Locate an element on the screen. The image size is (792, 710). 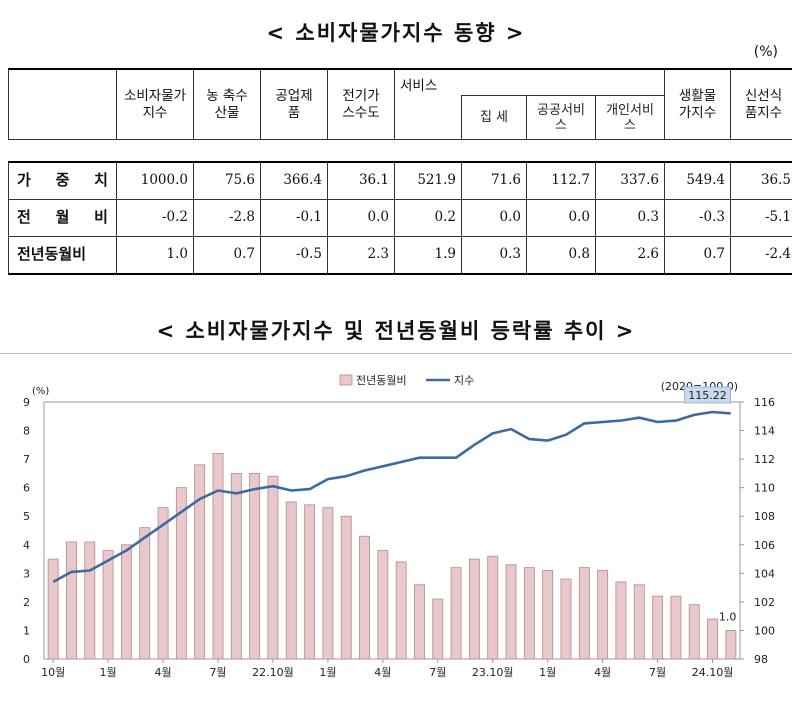
table-cell: 337.6 is located at coordinates (630, 181).